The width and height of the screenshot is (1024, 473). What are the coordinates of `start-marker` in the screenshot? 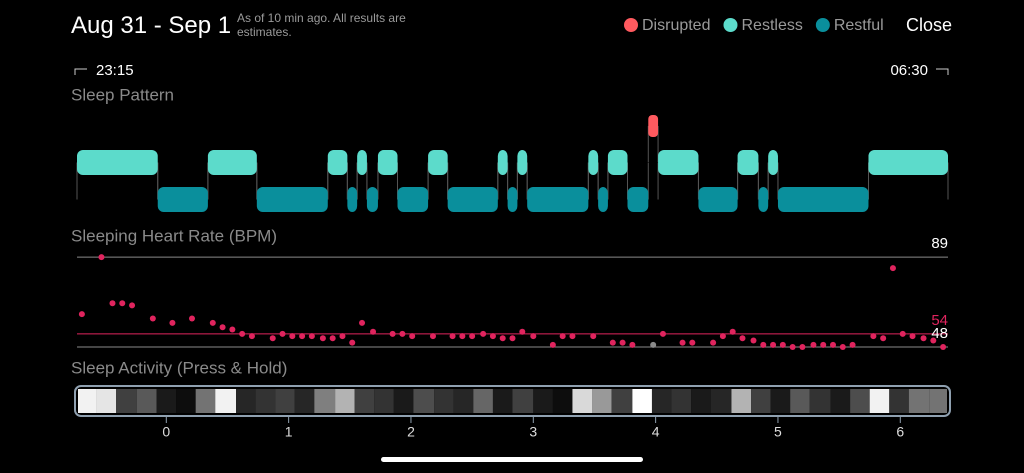 It's located at (80, 71).